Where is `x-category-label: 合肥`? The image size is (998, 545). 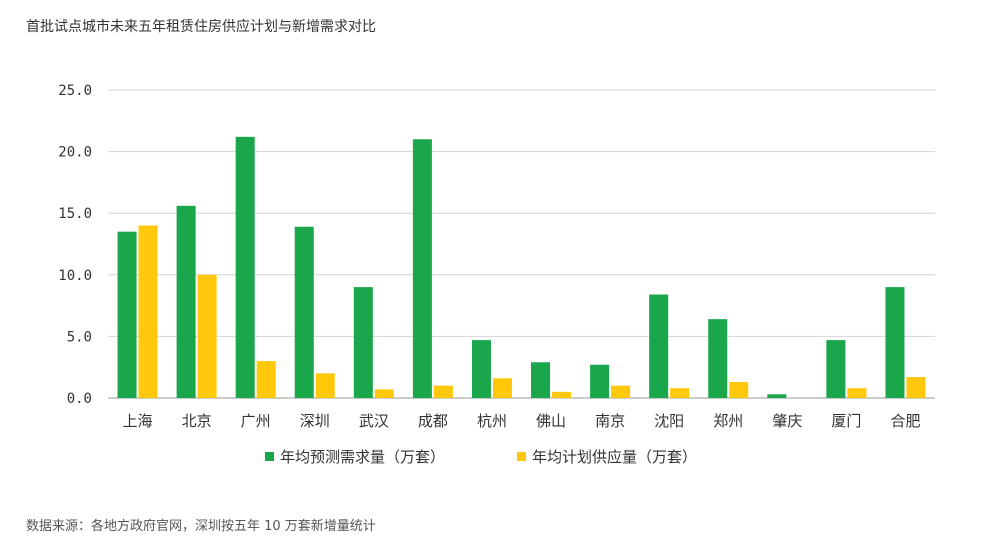 x-category-label: 合肥 is located at coordinates (905, 421).